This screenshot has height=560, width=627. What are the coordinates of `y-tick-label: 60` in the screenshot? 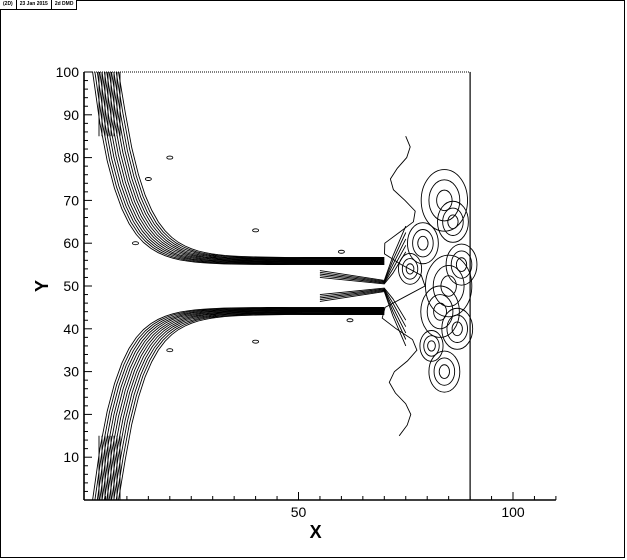 It's located at (71, 243).